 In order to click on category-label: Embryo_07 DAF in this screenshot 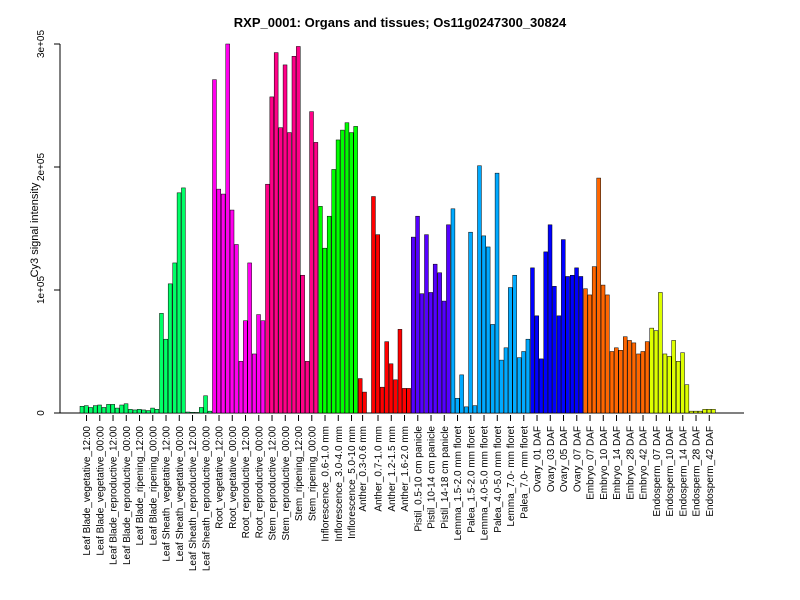, I will do `click(591, 463)`.